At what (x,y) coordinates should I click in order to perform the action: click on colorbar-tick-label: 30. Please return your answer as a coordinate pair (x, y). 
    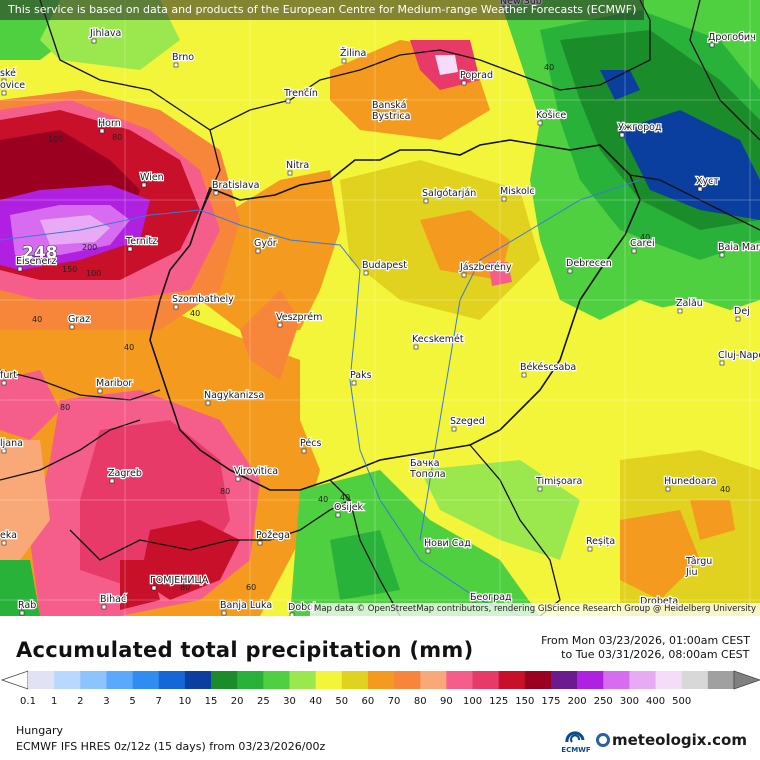
    Looking at the image, I should click on (289, 701).